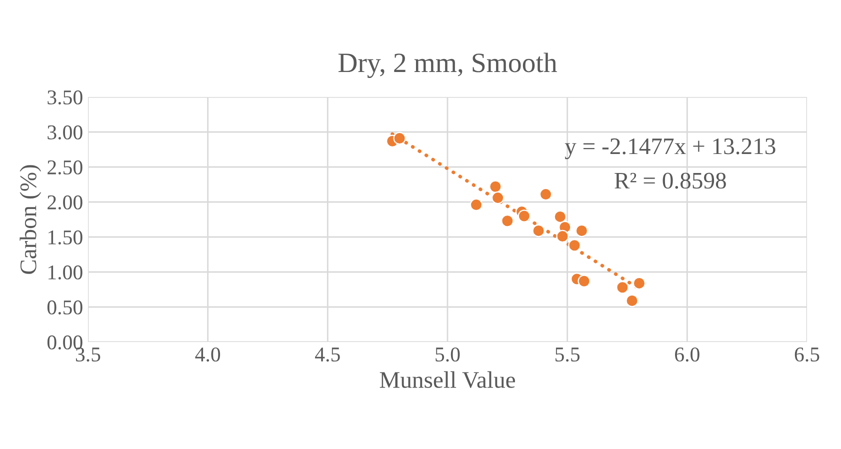 Image resolution: width=841 pixels, height=449 pixels. Describe the element at coordinates (327, 355) in the screenshot. I see `x-tick-label: 4.5` at that location.